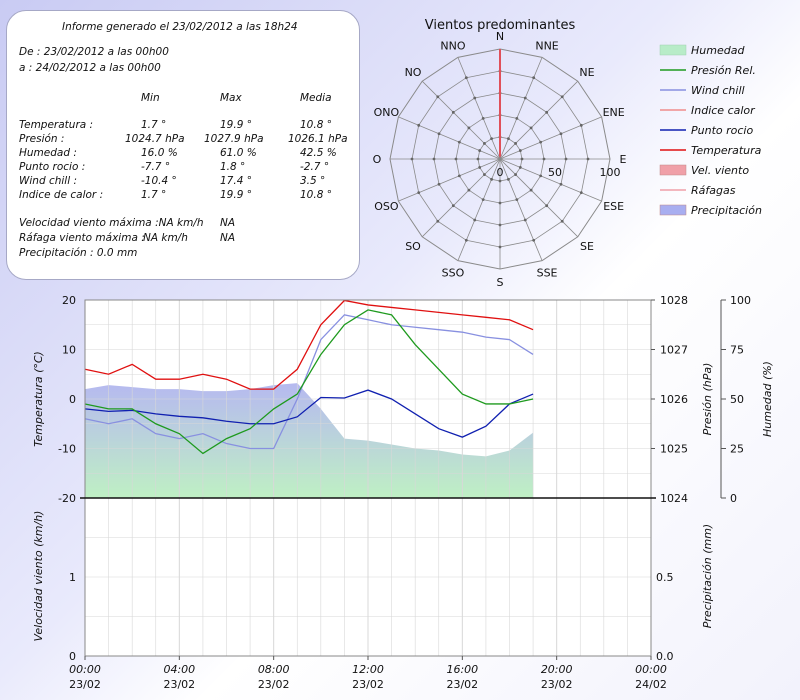 The height and width of the screenshot is (700, 800). I want to click on rose-scale-label: 0, so click(500, 172).